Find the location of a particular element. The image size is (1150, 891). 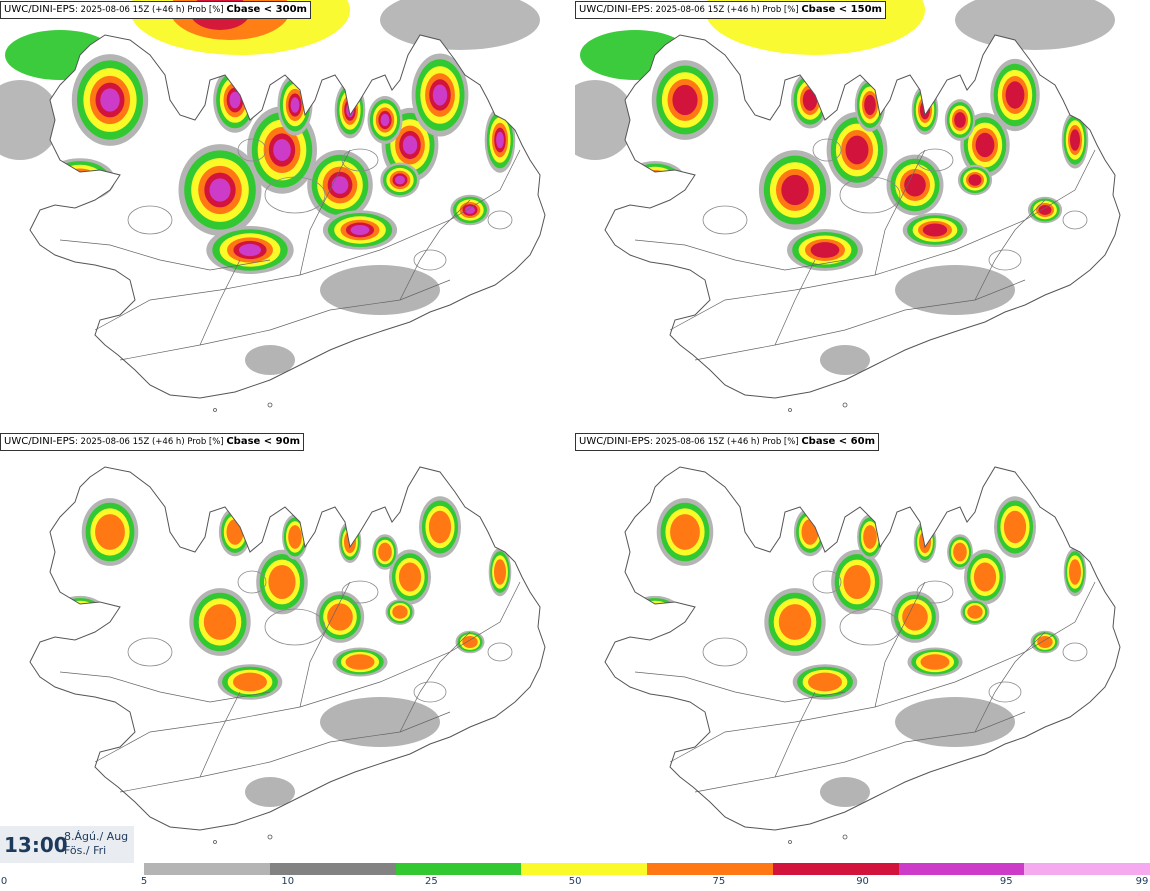

parameter-label: Cbase < 90m is located at coordinates (263, 441).